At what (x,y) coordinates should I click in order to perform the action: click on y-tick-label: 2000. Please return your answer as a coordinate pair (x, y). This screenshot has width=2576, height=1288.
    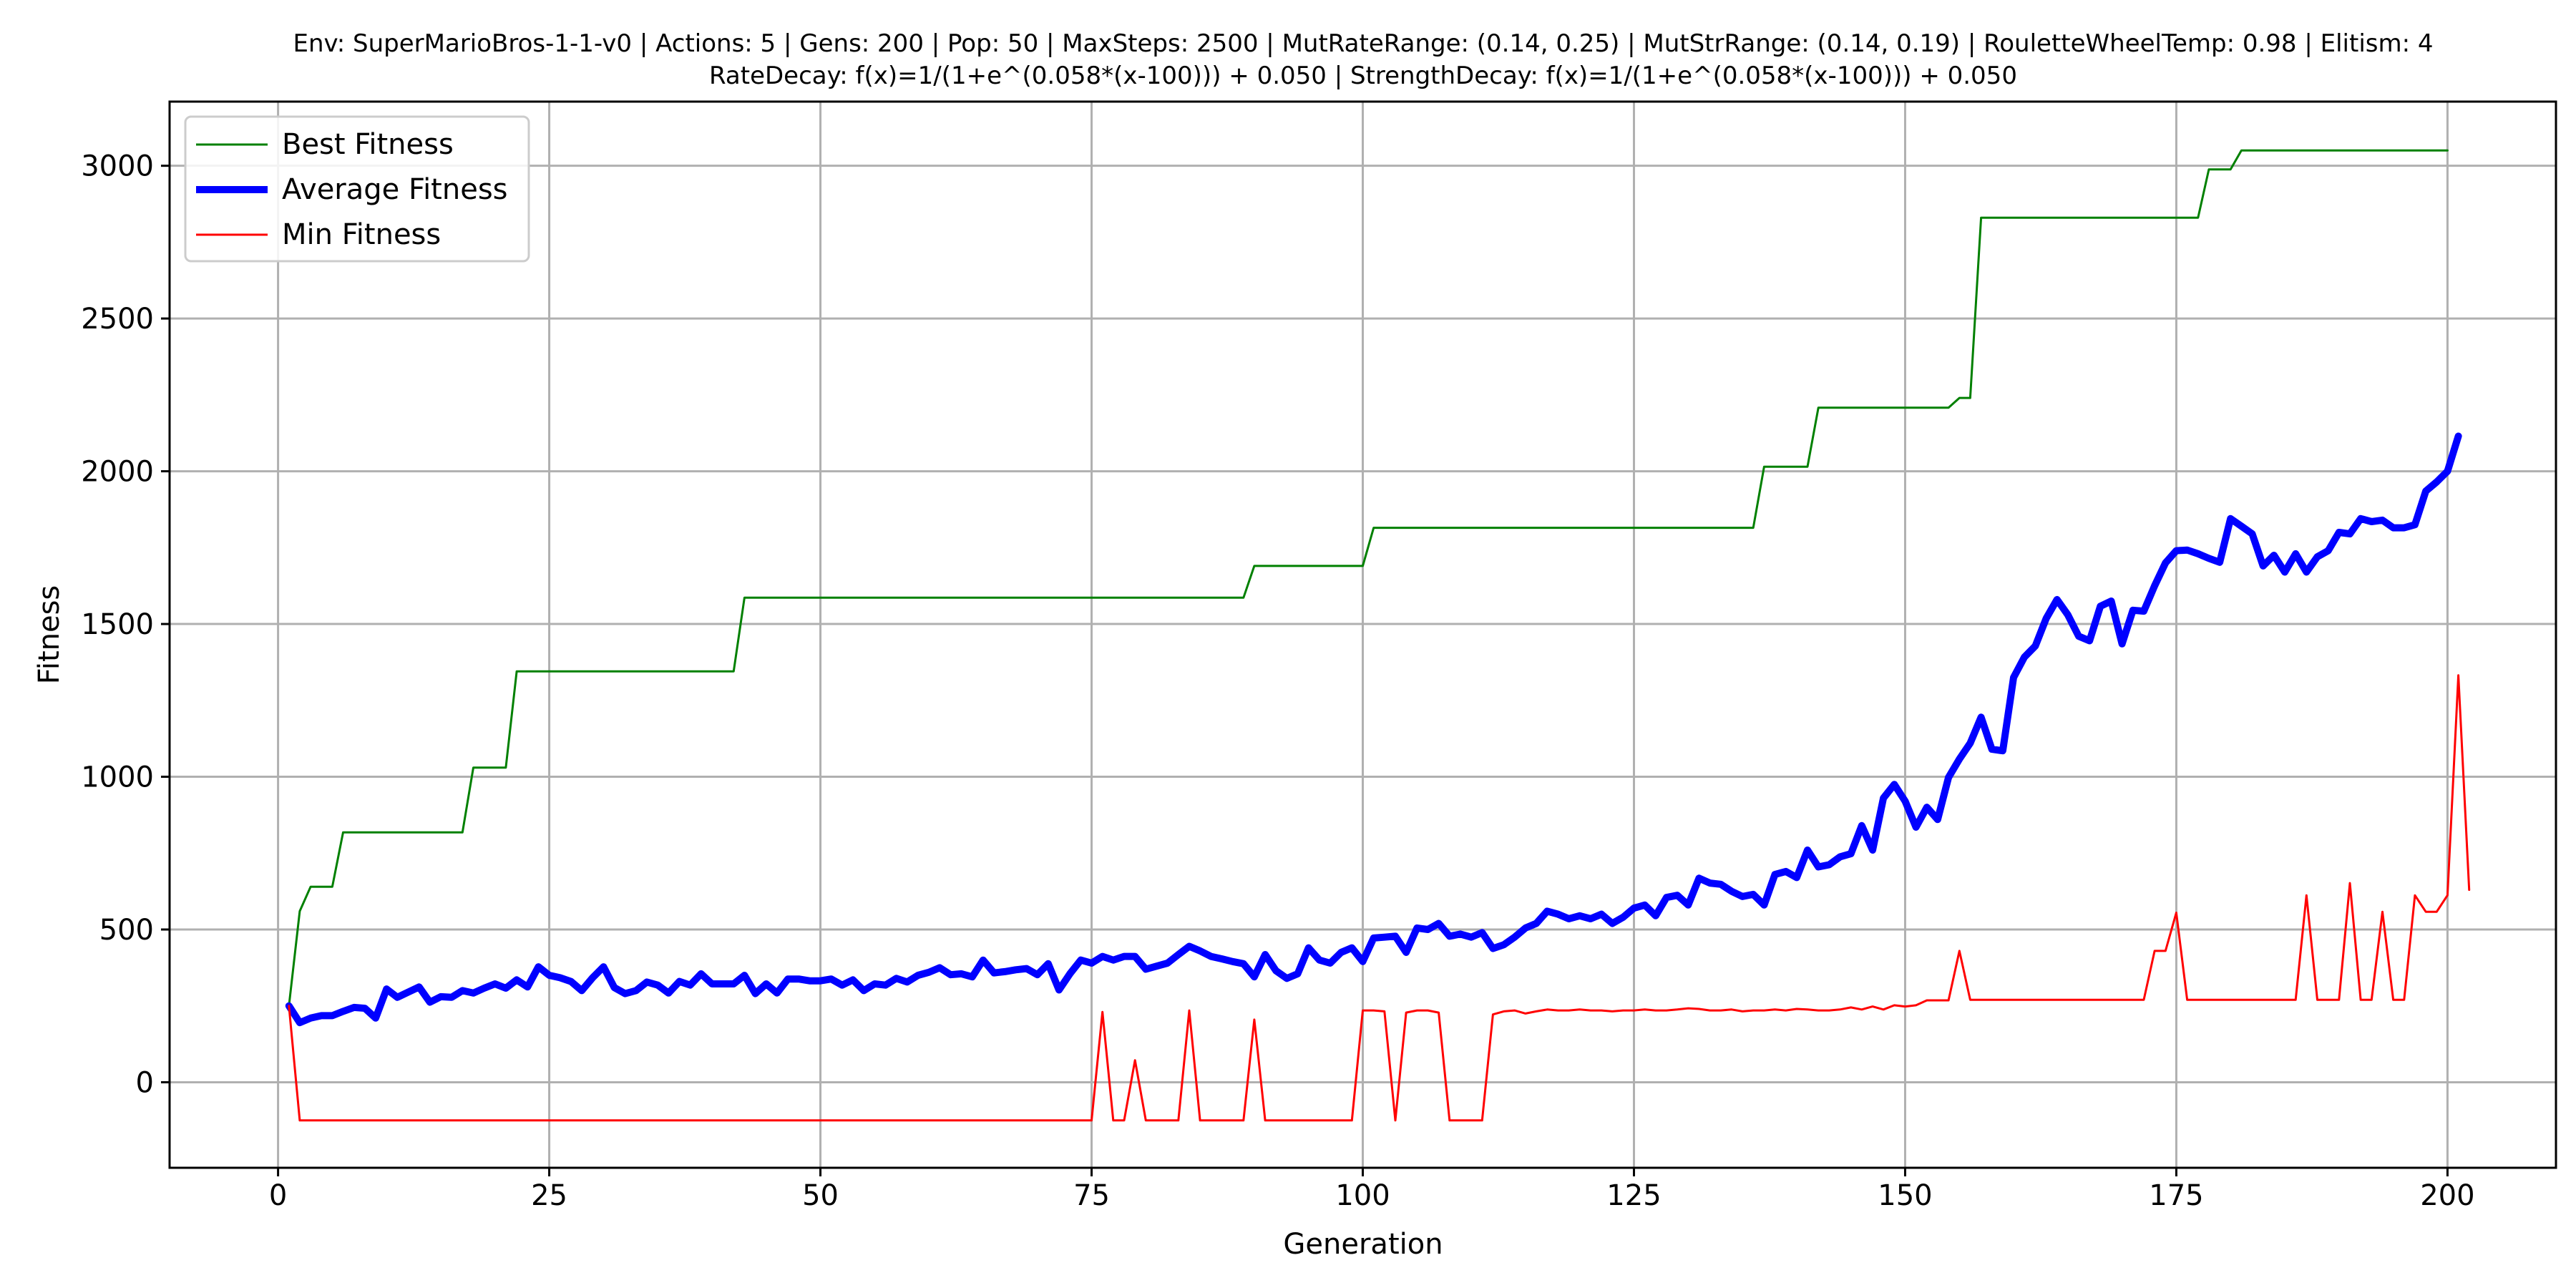
    Looking at the image, I should click on (117, 472).